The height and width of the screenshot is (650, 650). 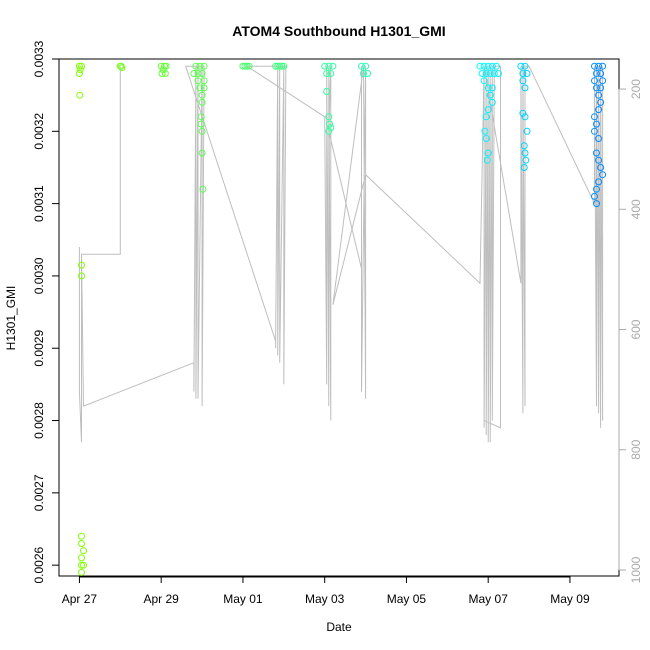 What do you see at coordinates (636, 569) in the screenshot?
I see `right-tick-label: 1000` at bounding box center [636, 569].